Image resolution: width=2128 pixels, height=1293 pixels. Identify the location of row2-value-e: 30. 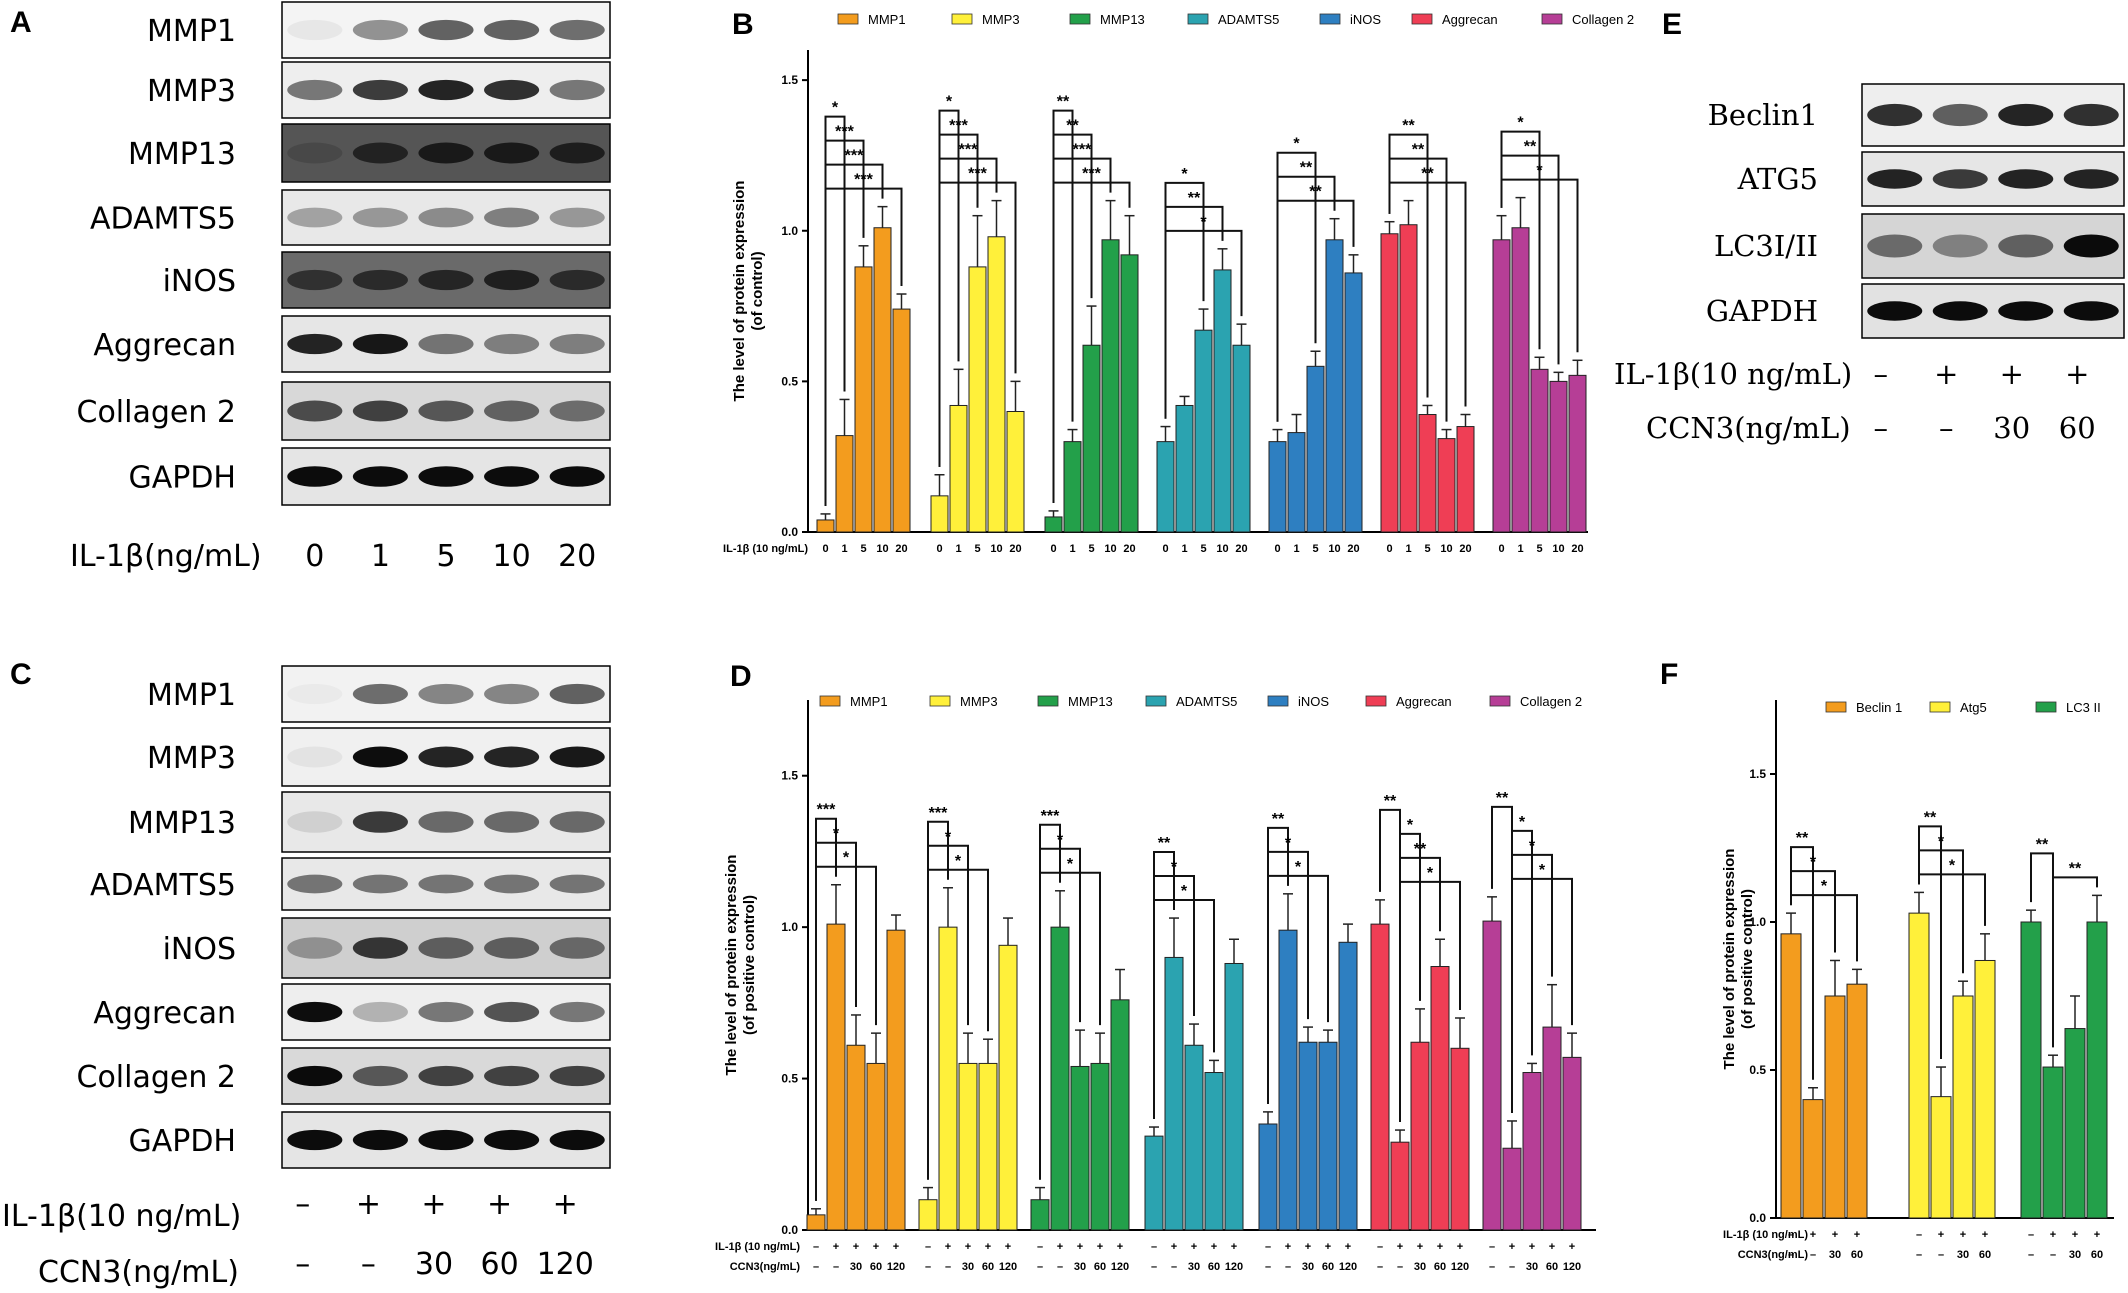
(2011, 428).